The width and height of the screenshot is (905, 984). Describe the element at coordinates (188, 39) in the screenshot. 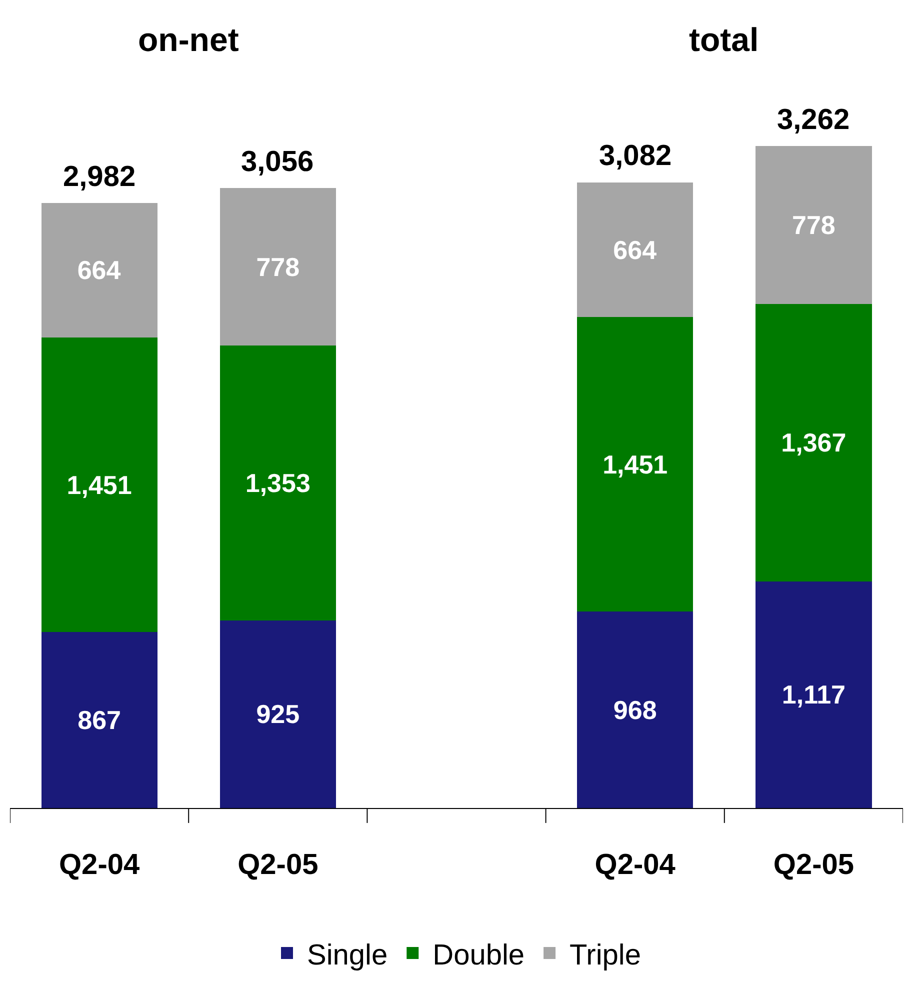

I see `text: on-net` at that location.